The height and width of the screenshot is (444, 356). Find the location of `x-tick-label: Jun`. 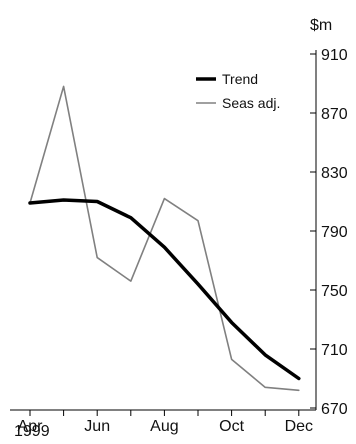

x-tick-label: Jun is located at coordinates (97, 426).